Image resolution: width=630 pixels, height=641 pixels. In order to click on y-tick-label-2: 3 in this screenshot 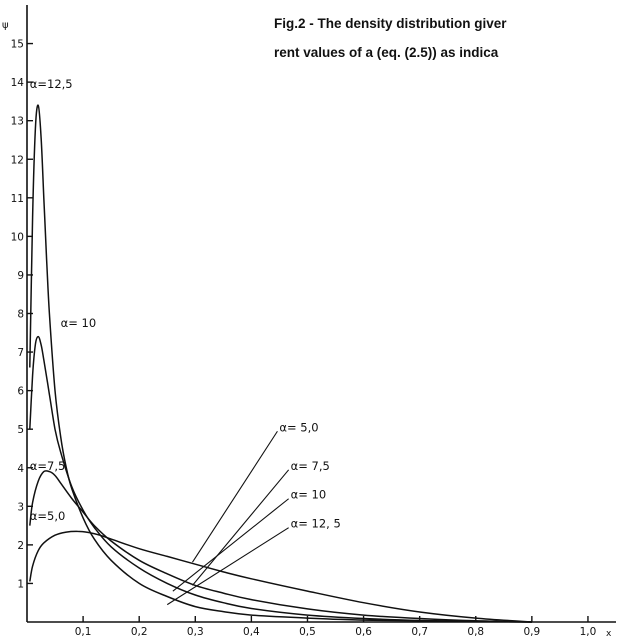, I will do `click(20, 507)`.